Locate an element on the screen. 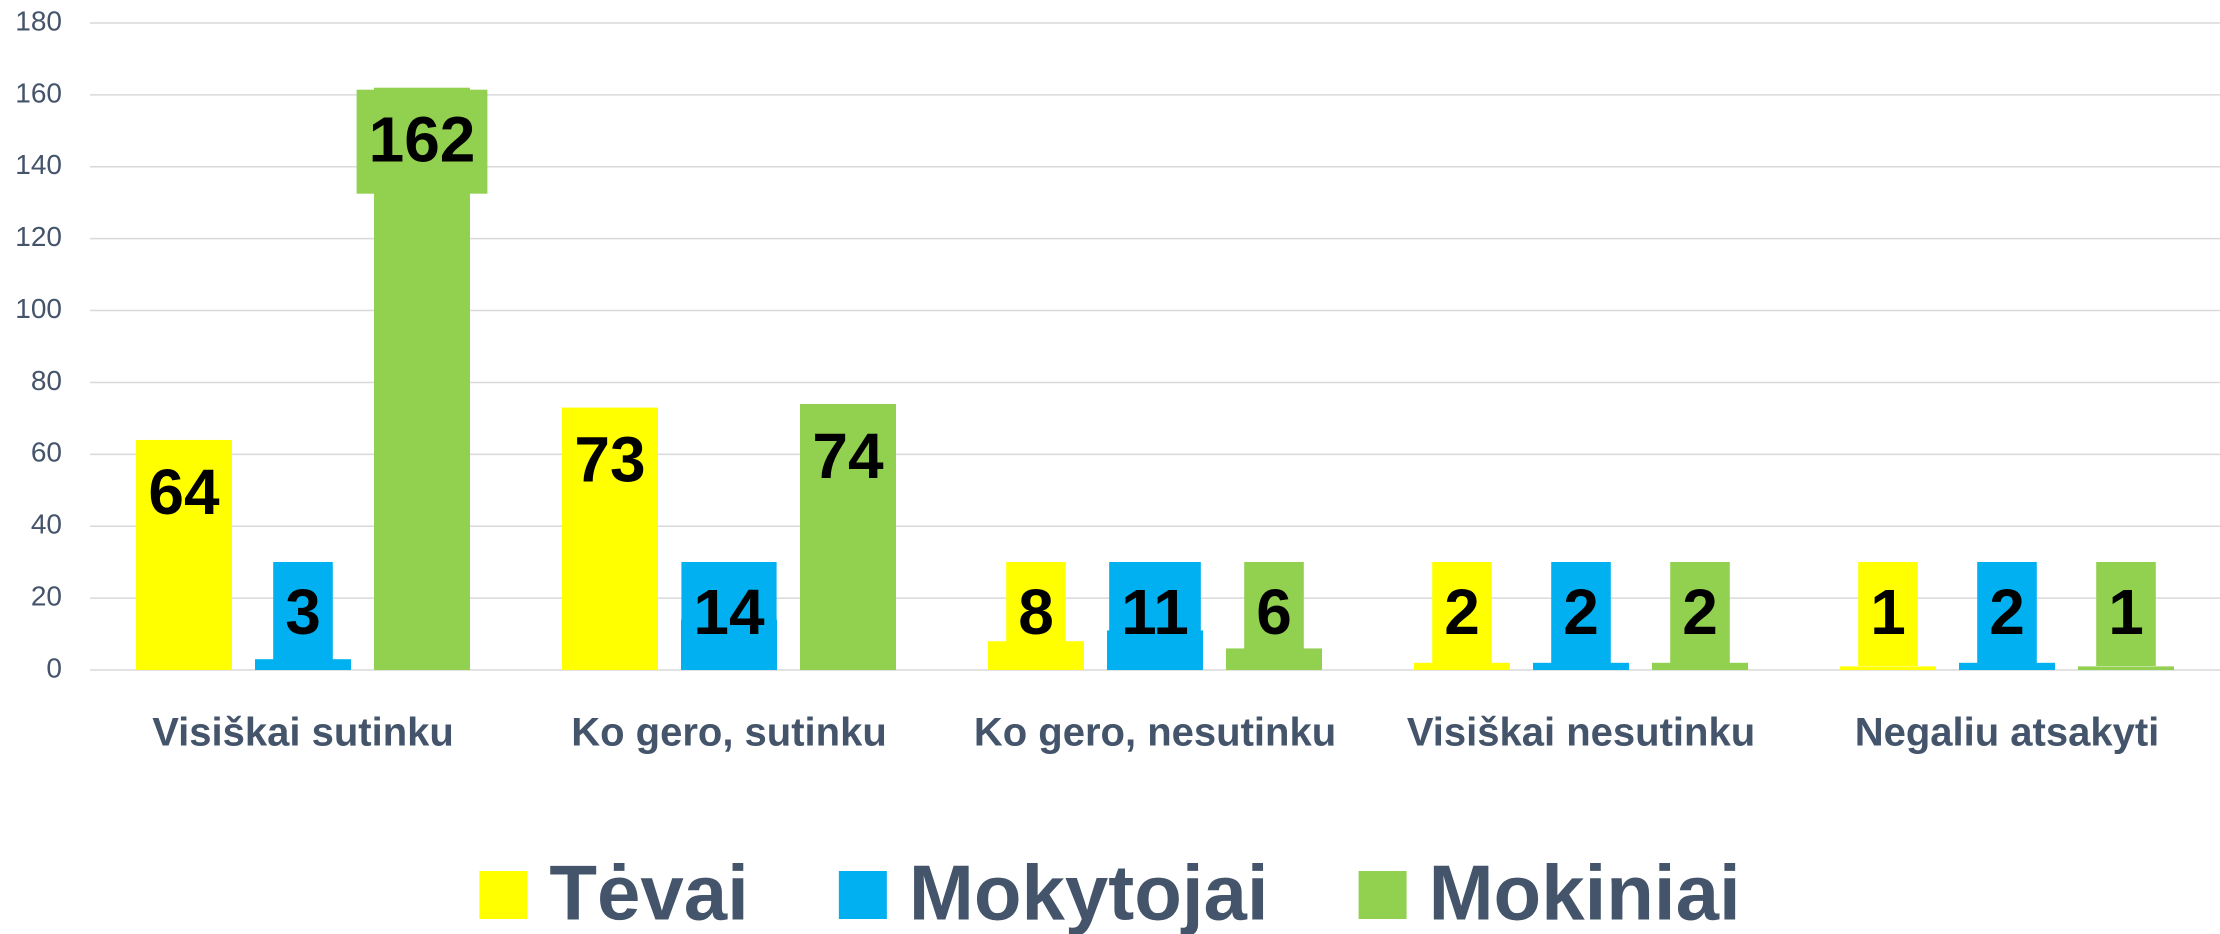 The image size is (2220, 934). data-label: 73 is located at coordinates (609, 460).